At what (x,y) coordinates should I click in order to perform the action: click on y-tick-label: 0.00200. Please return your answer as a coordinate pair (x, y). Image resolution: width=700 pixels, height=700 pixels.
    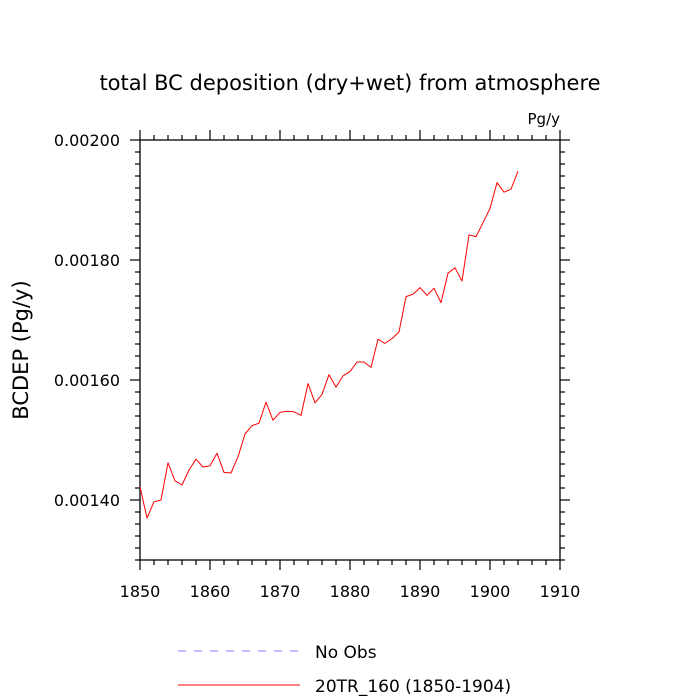
    Looking at the image, I should click on (87, 140).